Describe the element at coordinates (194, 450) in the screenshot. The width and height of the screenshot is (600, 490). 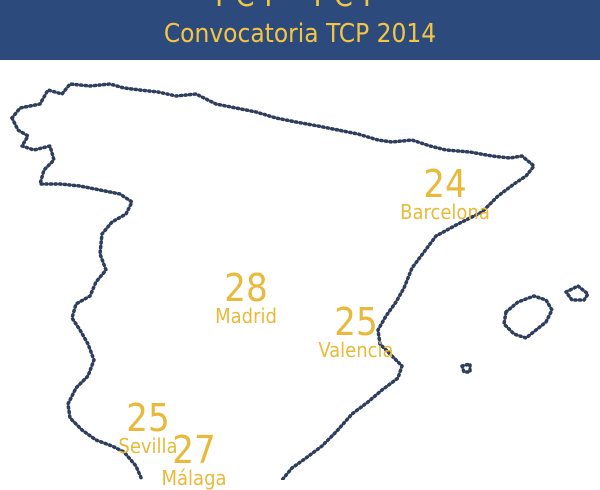
I see `city-count: 27` at that location.